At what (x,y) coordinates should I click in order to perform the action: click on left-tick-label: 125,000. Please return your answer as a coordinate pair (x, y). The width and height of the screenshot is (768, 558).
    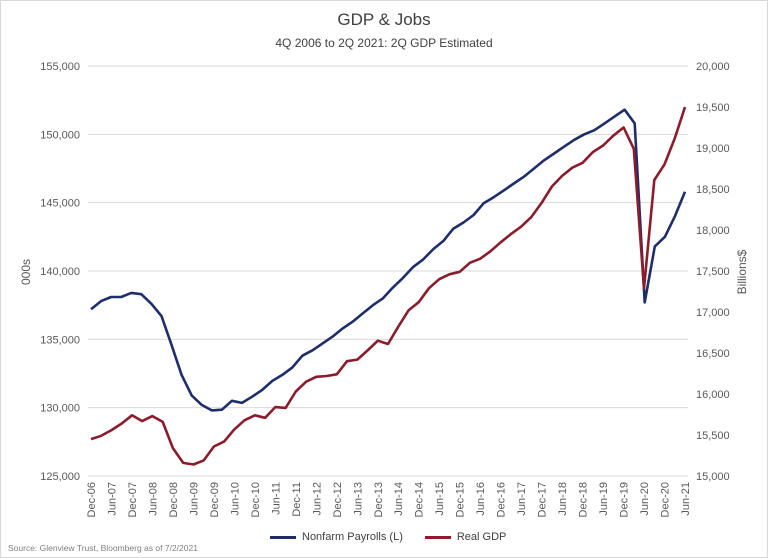
    Looking at the image, I should click on (60, 477).